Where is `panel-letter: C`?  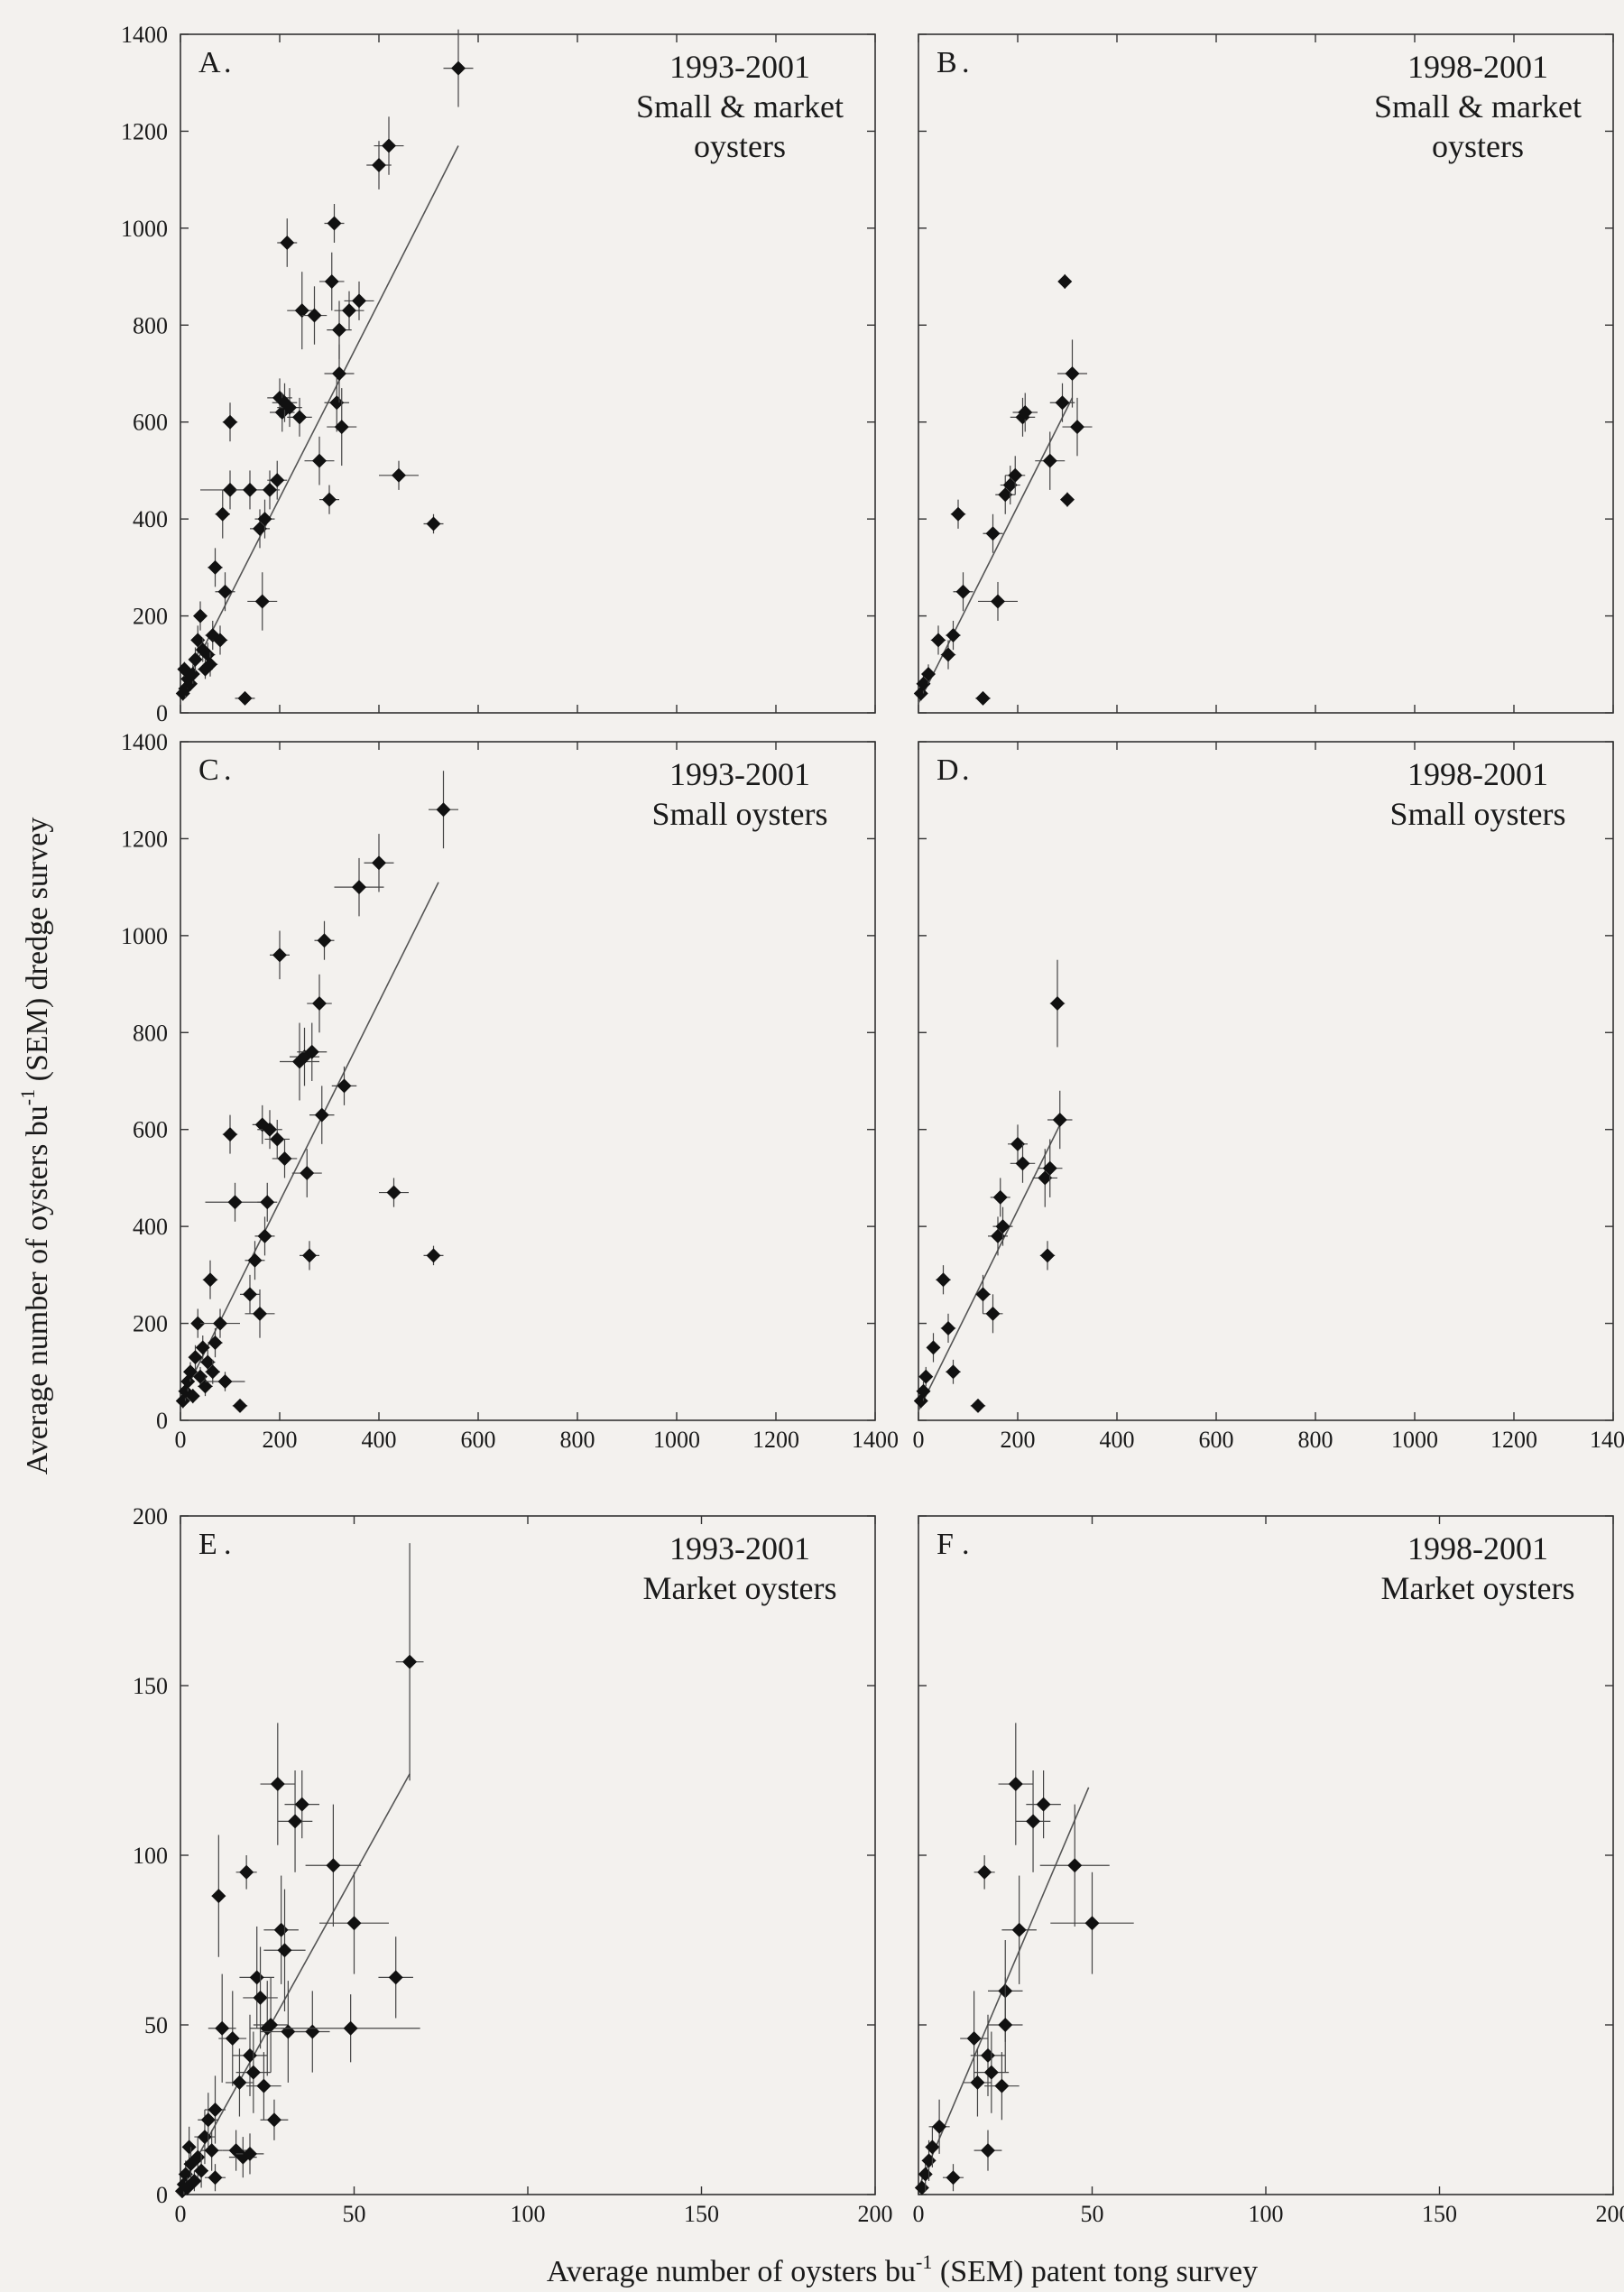 panel-letter: C is located at coordinates (208, 770).